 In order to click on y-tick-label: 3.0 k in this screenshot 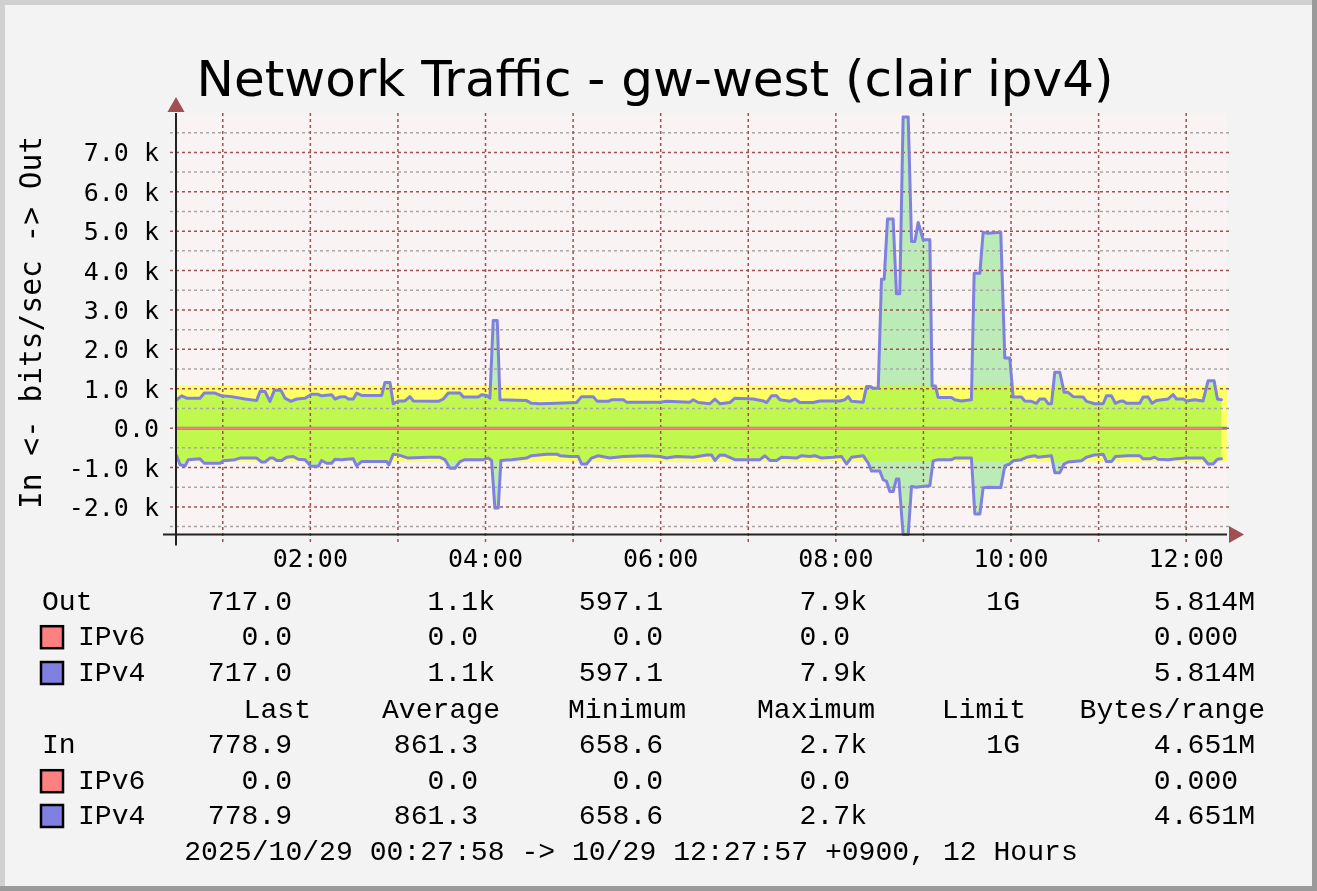, I will do `click(121, 310)`.